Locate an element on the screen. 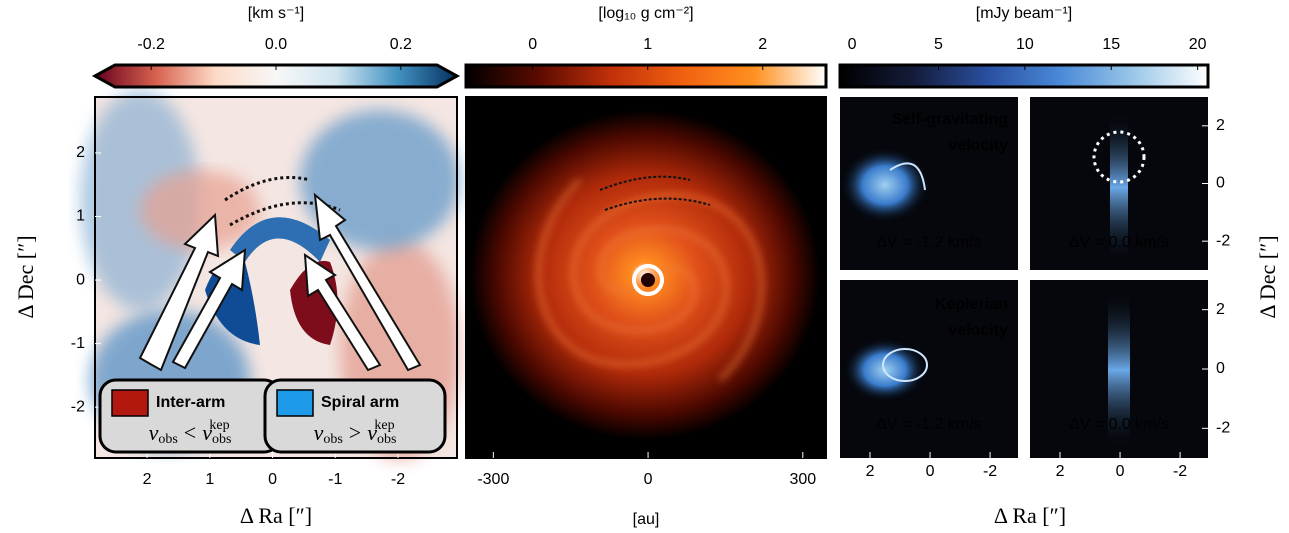  legend-label: Inter-arm is located at coordinates (190, 402).